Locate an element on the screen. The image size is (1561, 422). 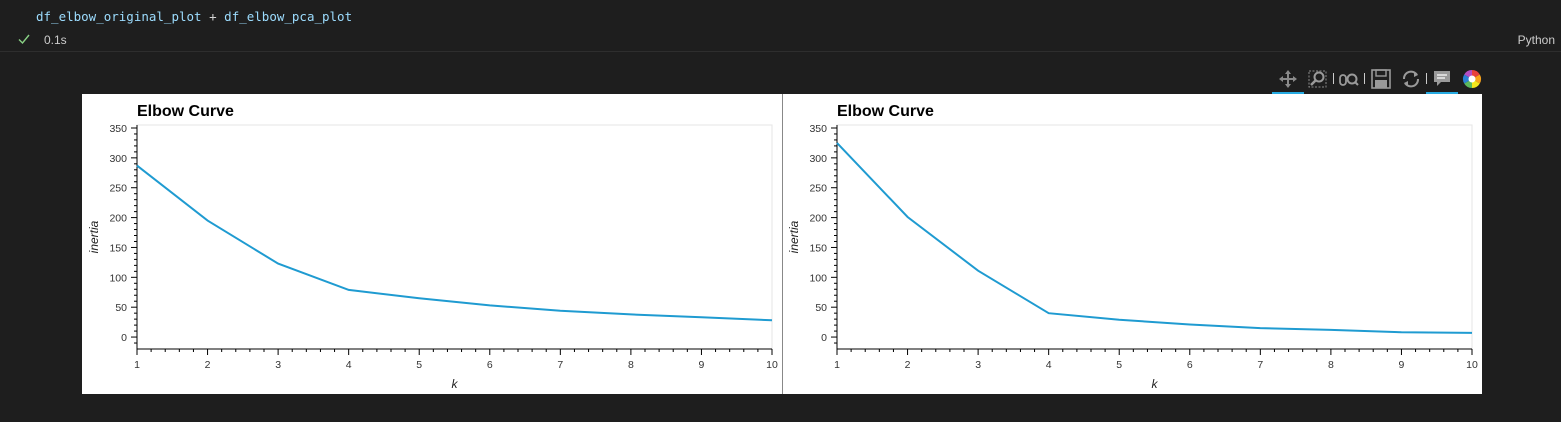
panel-divider is located at coordinates (782, 244).